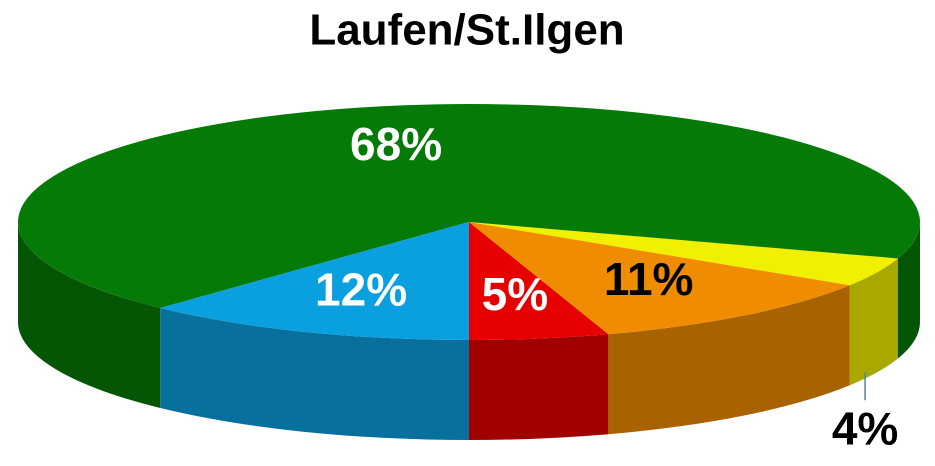 The height and width of the screenshot is (466, 935). Describe the element at coordinates (865, 428) in the screenshot. I see `data-label: 4%` at that location.